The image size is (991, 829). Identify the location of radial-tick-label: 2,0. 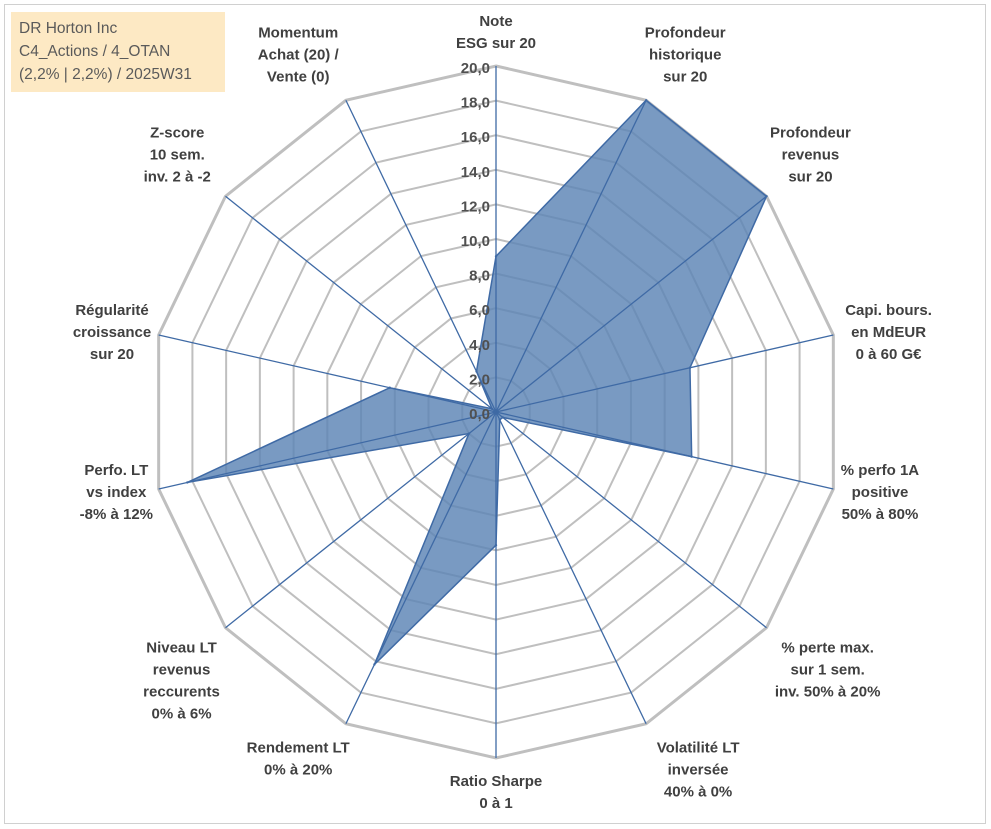
(479, 379).